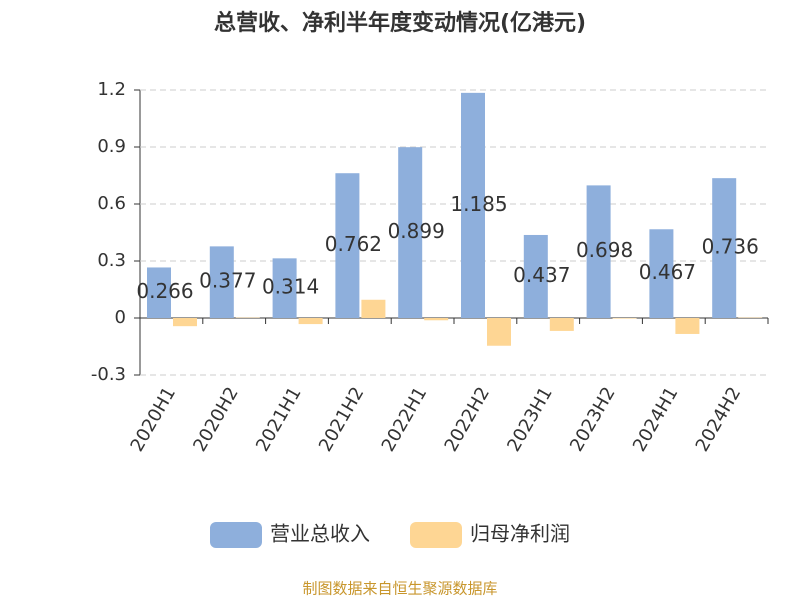 This screenshot has height=604, width=800. What do you see at coordinates (227, 281) in the screenshot?
I see `data-label: 0.377` at bounding box center [227, 281].